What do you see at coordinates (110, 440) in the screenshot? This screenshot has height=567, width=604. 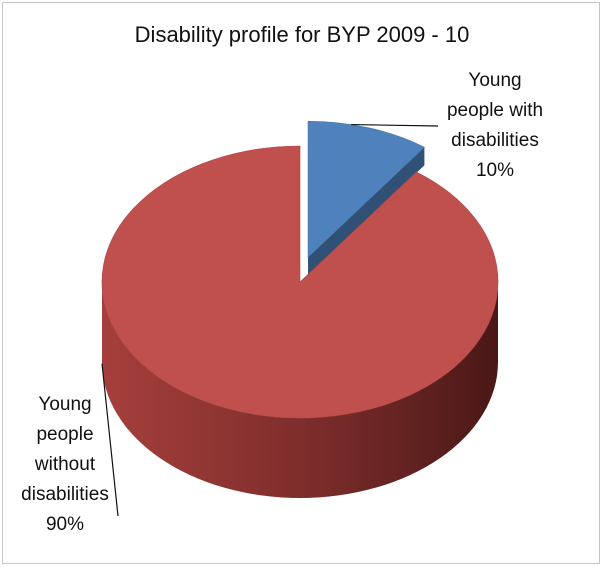 I see `leader-line-without-disabilities` at bounding box center [110, 440].